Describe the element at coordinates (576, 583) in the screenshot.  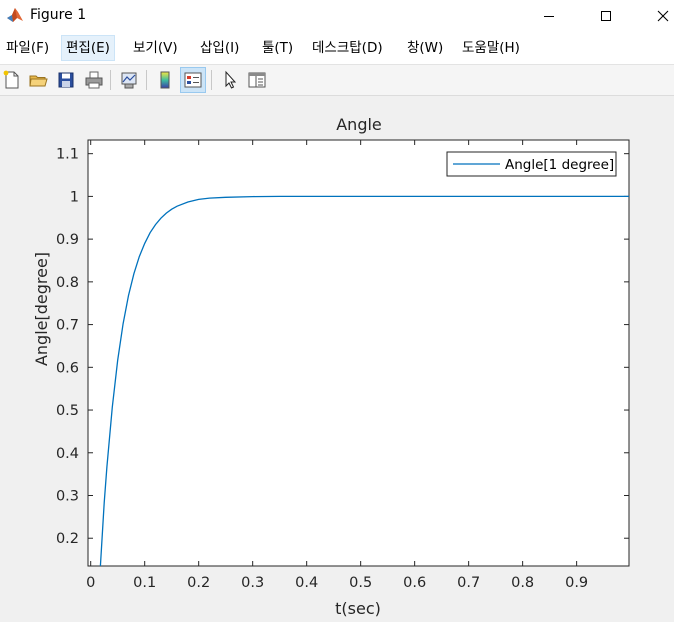
I see `x-tick-label: 0.9` at that location.